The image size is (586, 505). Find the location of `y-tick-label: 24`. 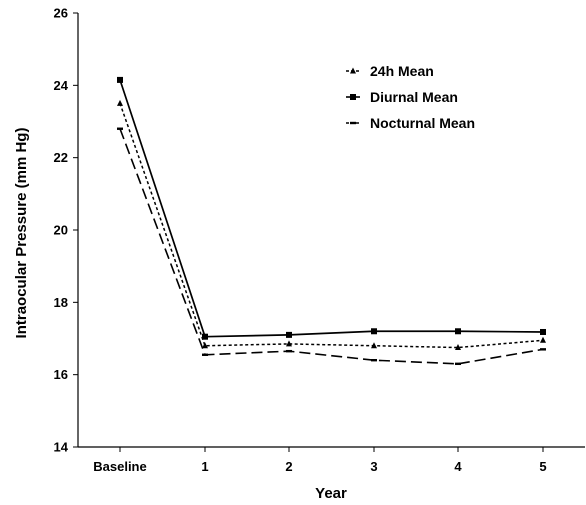

y-tick-label: 24 is located at coordinates (61, 85).